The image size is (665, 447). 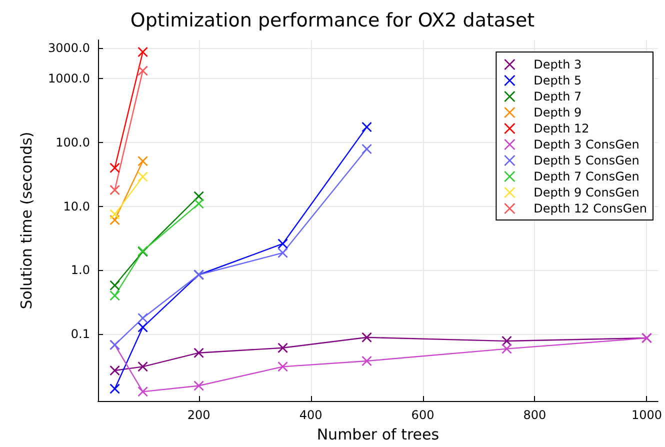 What do you see at coordinates (69, 47) in the screenshot?
I see `y-tick-label: 3000.0` at bounding box center [69, 47].